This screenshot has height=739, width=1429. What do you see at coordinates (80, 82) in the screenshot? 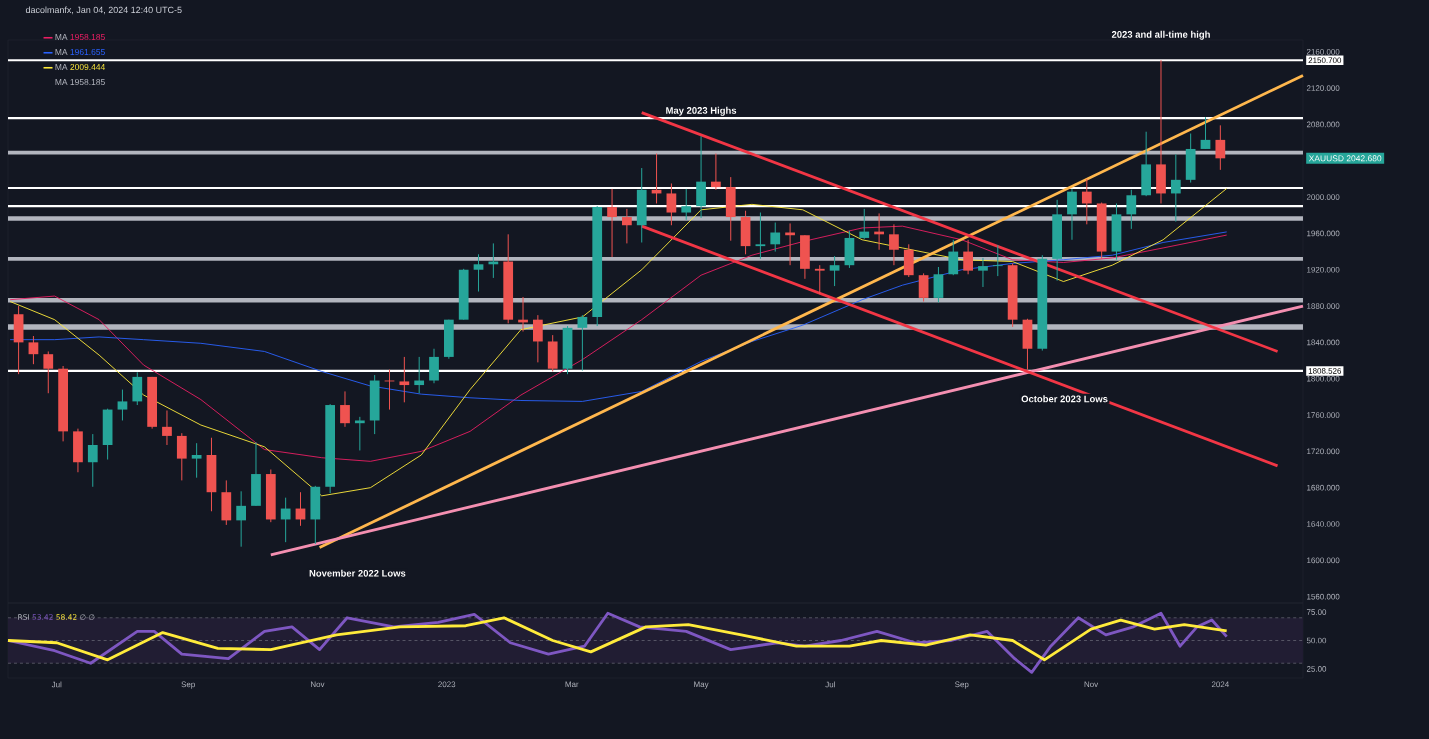
I see `annotation: MA 1958.185` at bounding box center [80, 82].